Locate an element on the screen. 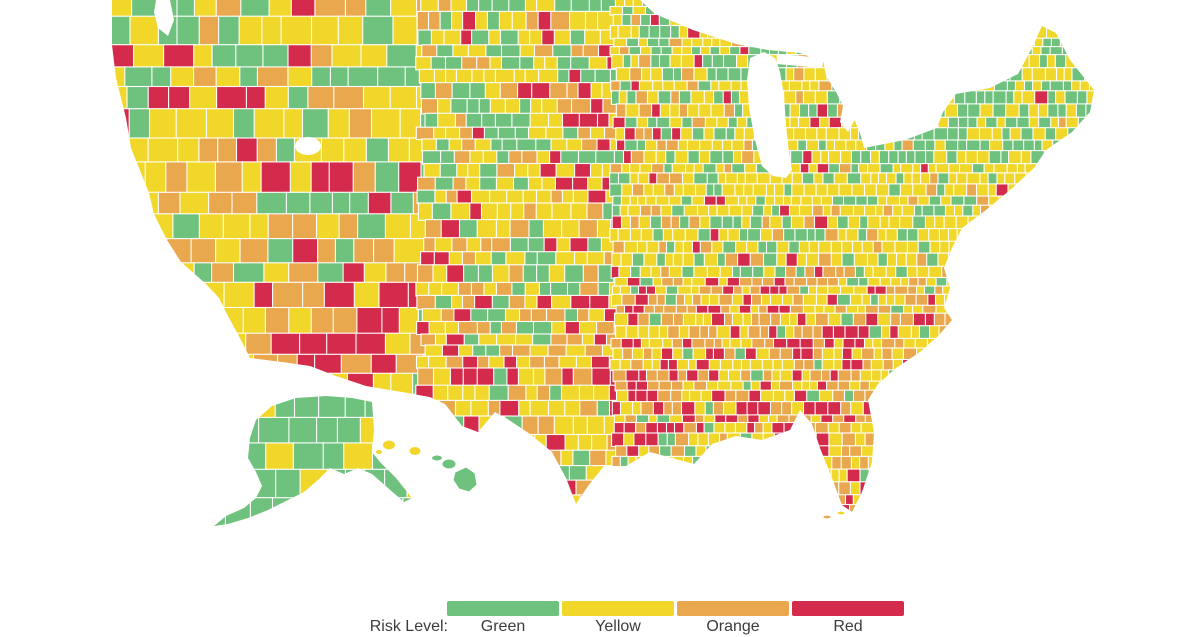 This screenshot has height=637, width=1200. hawaii-kauai is located at coordinates (389, 445).